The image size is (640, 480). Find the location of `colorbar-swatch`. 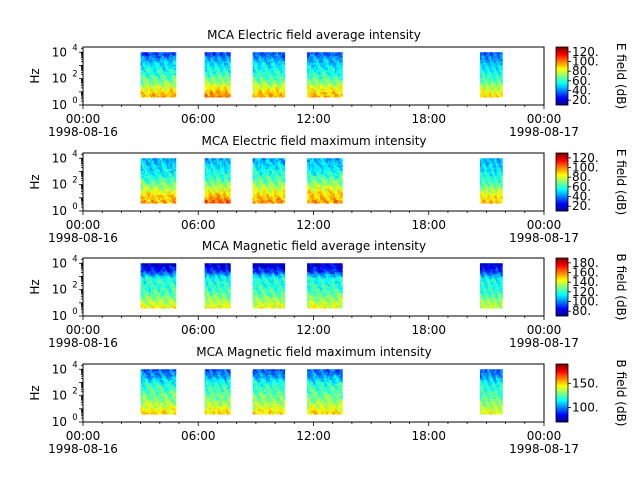

colorbar-swatch is located at coordinates (562, 79).